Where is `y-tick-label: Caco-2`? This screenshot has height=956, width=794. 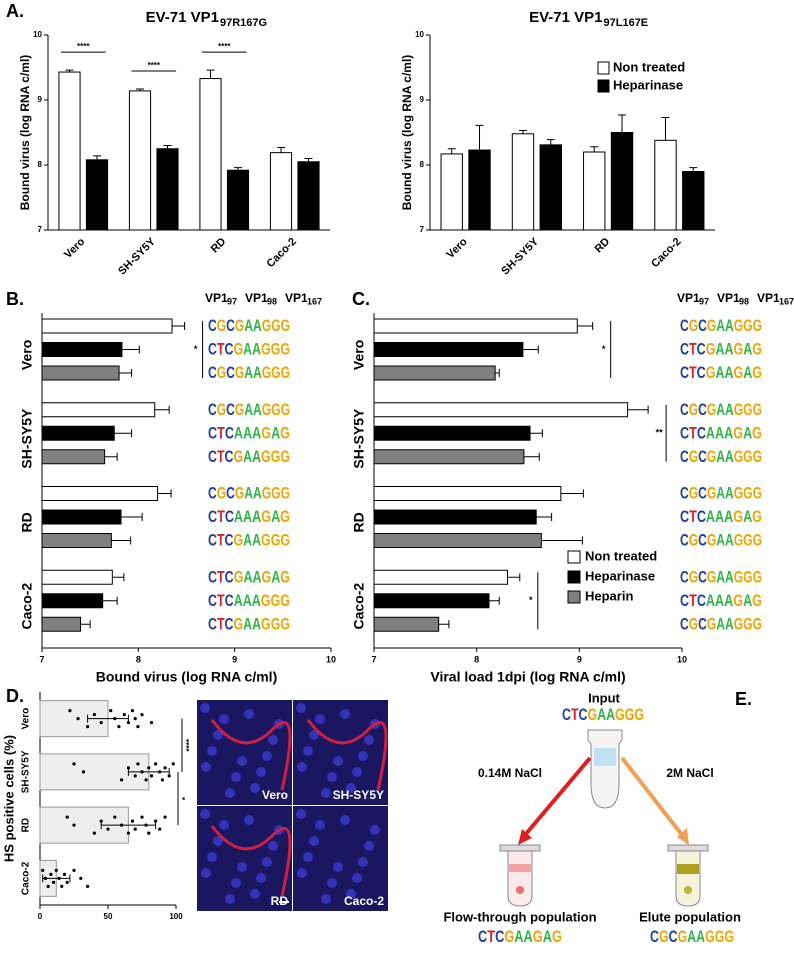
y-tick-label: Caco-2 is located at coordinates (26, 878).